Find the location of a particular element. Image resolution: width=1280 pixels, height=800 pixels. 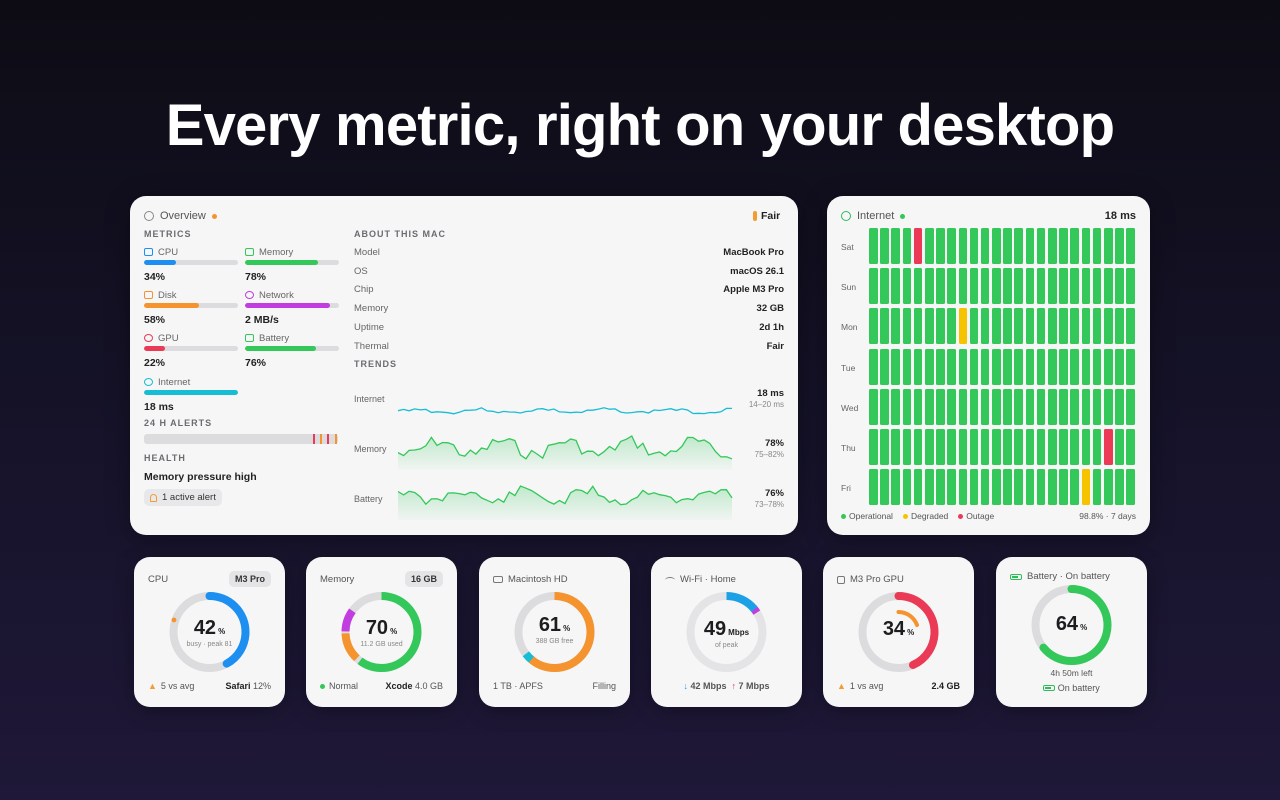

active-alert-button: 1 active alert is located at coordinates (183, 497).